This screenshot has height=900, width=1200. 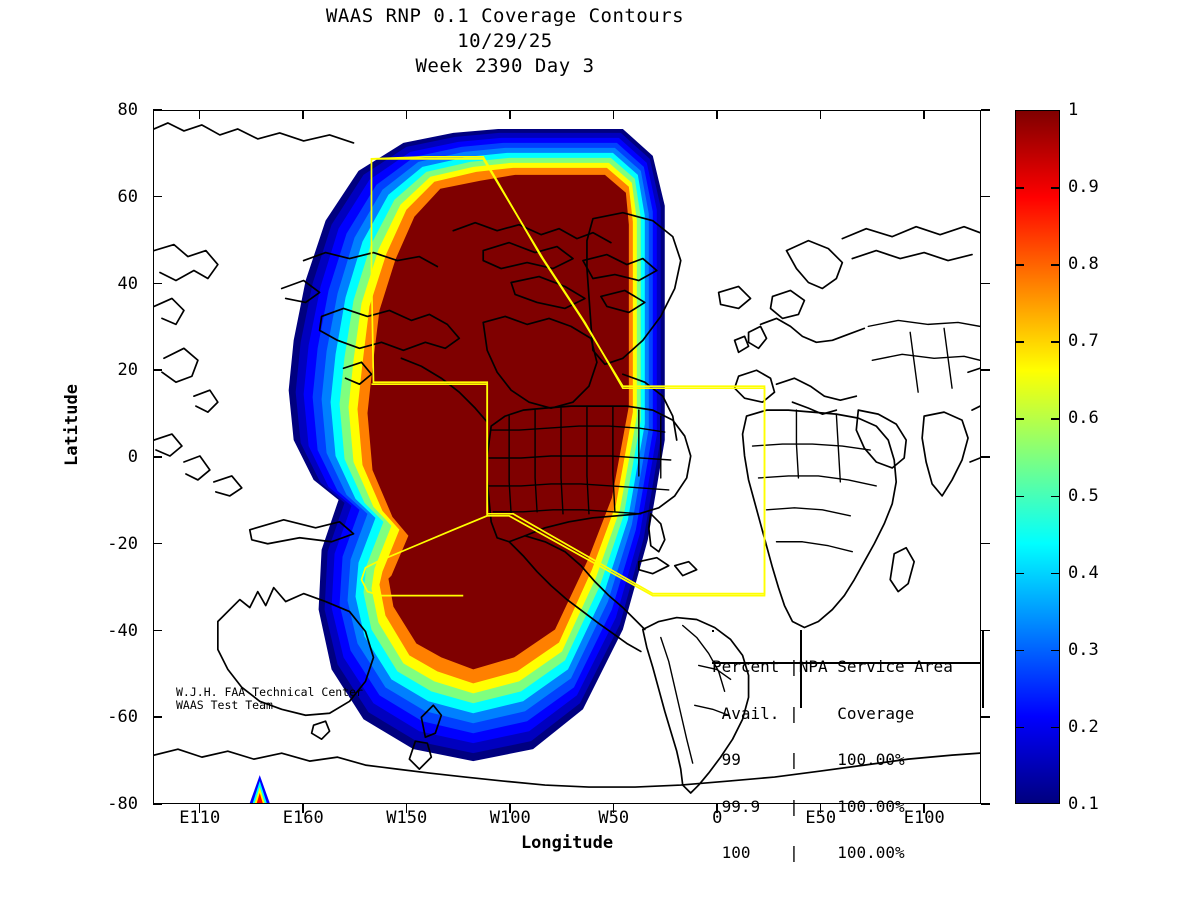 I want to click on colorbar-gradient, so click(x=1037, y=457).